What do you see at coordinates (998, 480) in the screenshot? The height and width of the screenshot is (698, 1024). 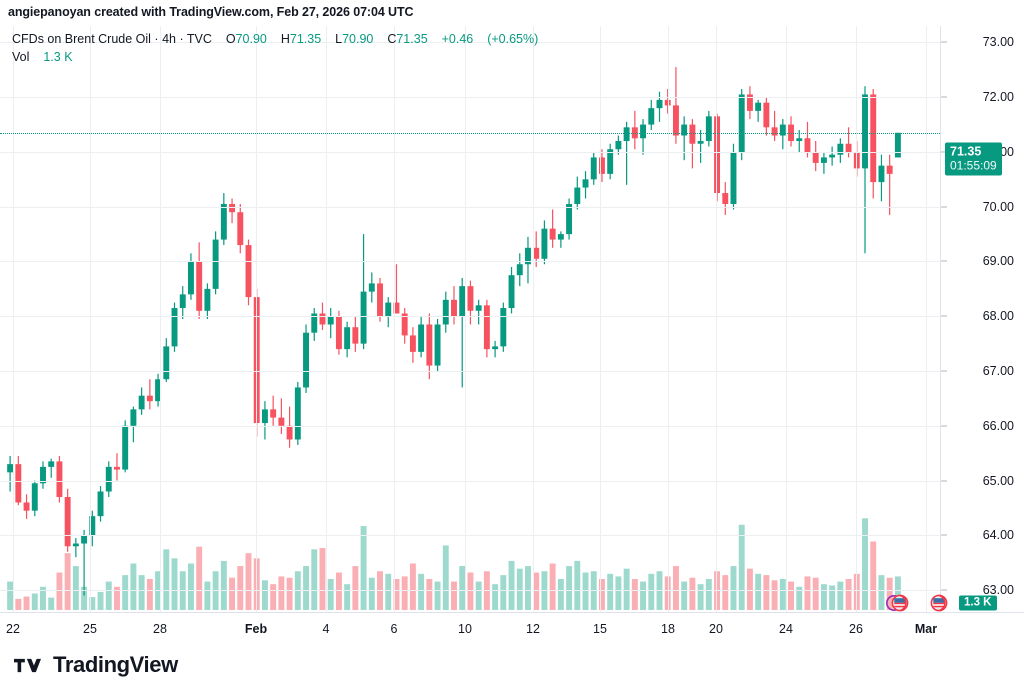 I see `price-tick-label: 65.00` at bounding box center [998, 480].